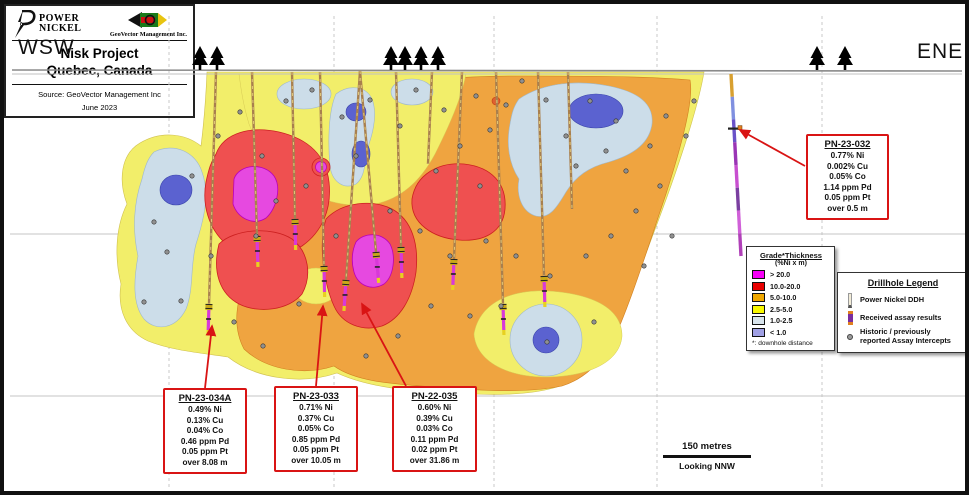 The image size is (969, 495). What do you see at coordinates (847, 166) in the screenshot?
I see `assay-line: 0.002% Cu` at bounding box center [847, 166].